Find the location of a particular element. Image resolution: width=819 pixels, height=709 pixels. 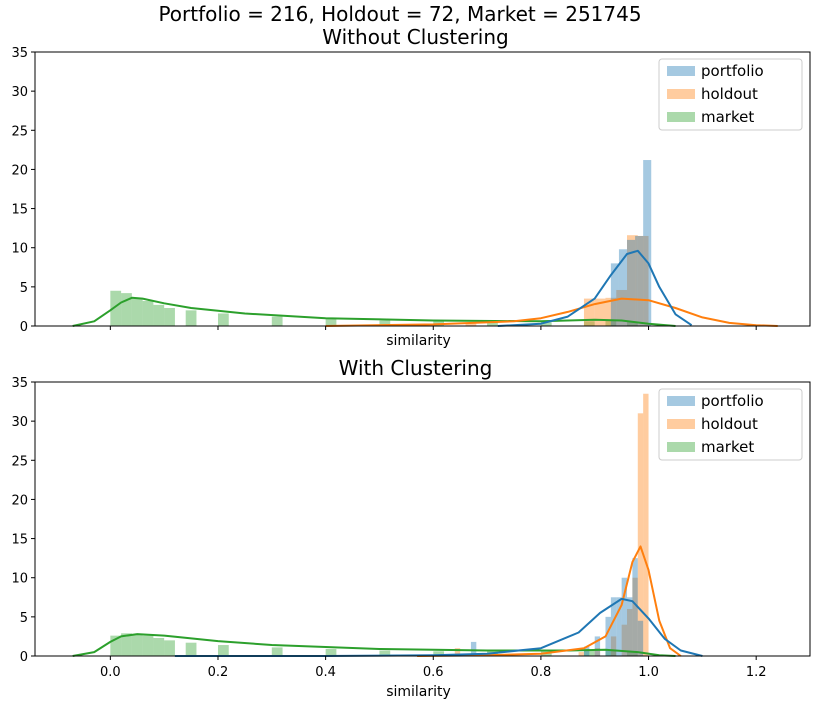

x-tick-label: 0.0 is located at coordinates (110, 672).